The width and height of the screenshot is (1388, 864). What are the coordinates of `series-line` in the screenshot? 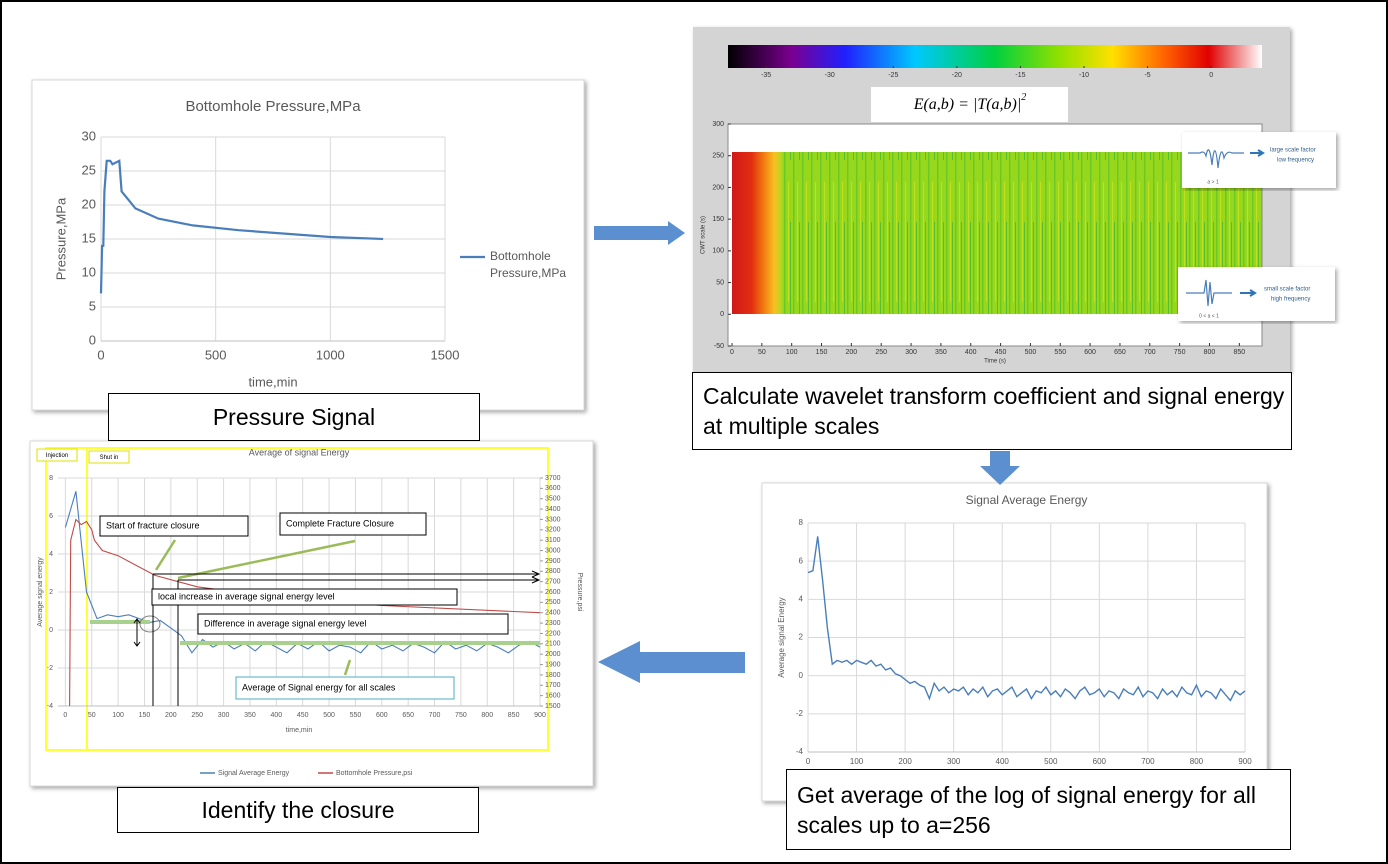 It's located at (1026, 619).